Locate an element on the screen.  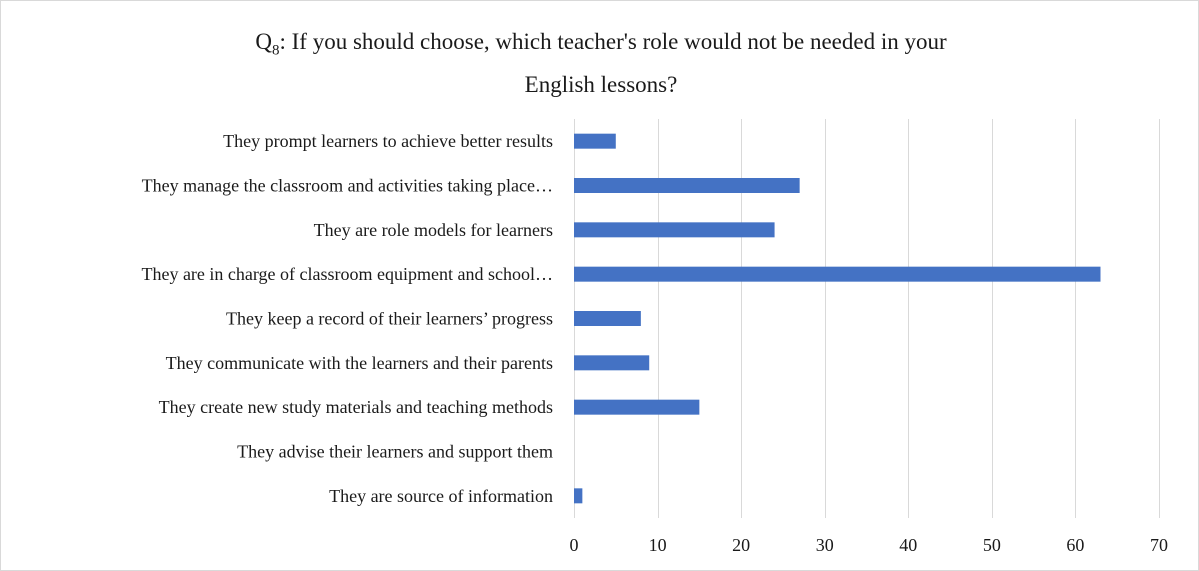
x-tick-label: 0 is located at coordinates (574, 545).